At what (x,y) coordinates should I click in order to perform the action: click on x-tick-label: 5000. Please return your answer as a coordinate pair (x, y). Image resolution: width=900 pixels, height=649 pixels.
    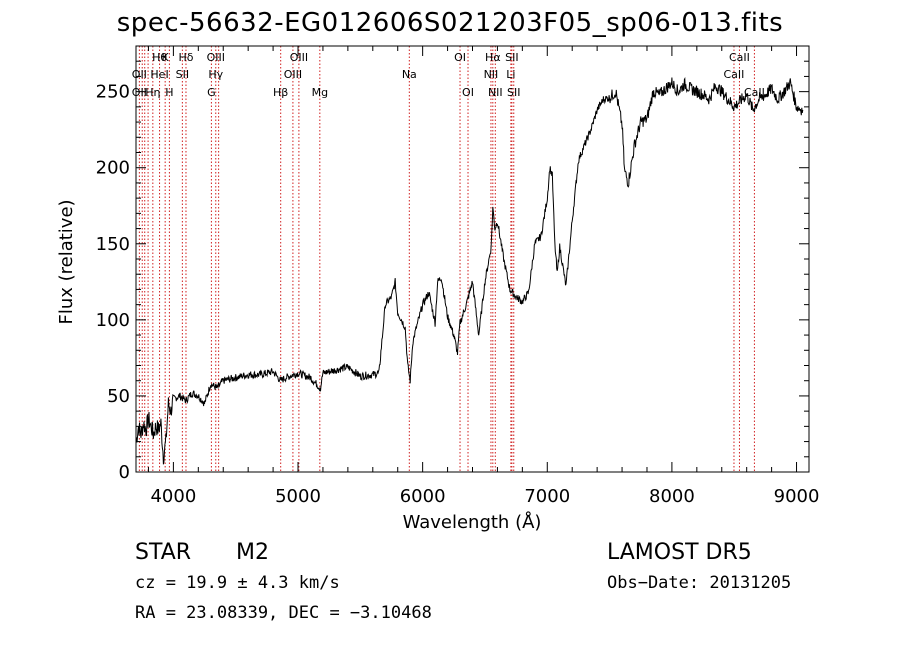
    Looking at the image, I should click on (298, 496).